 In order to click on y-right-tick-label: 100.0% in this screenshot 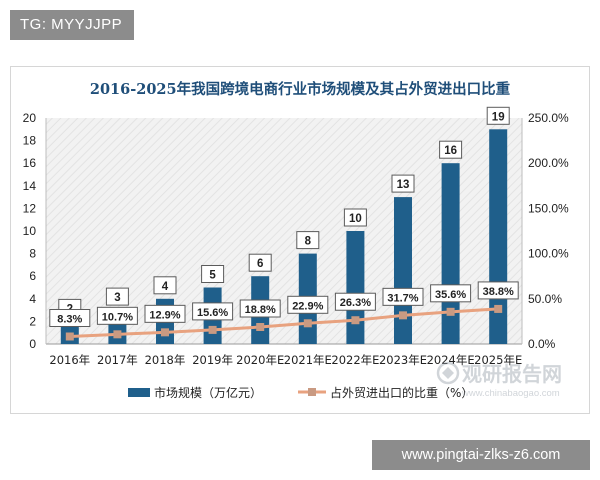, I will do `click(548, 254)`.